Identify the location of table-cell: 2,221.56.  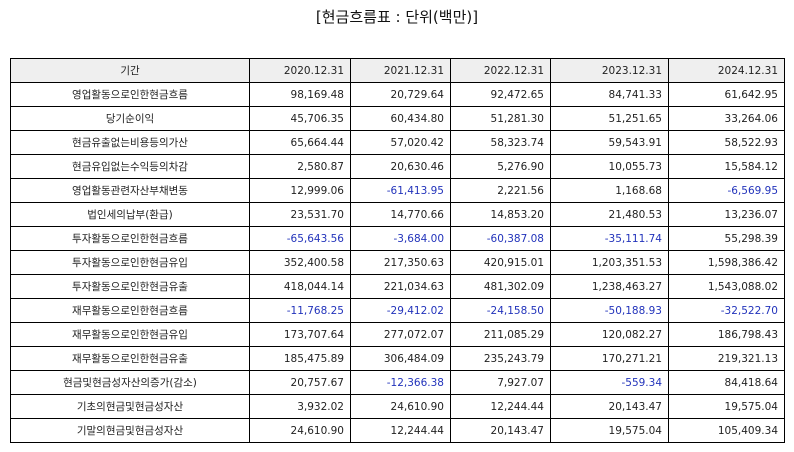
(500, 190).